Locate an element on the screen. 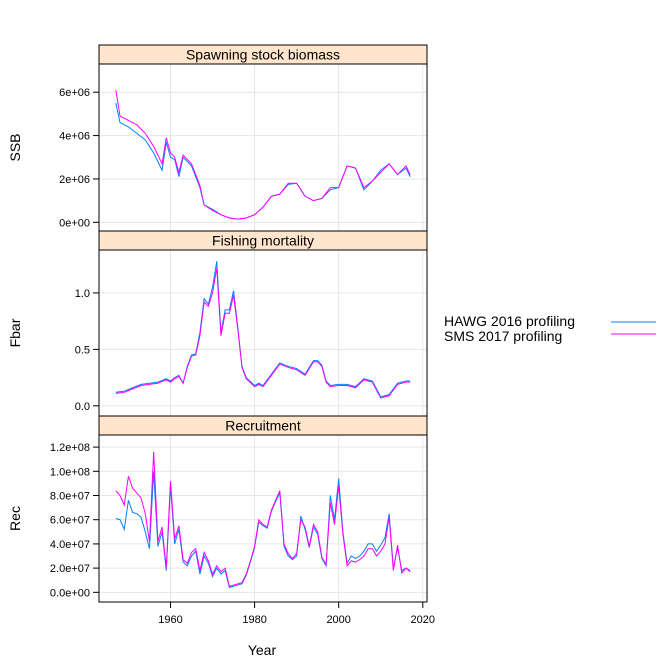  x-tick-label: 1980 is located at coordinates (254, 620).